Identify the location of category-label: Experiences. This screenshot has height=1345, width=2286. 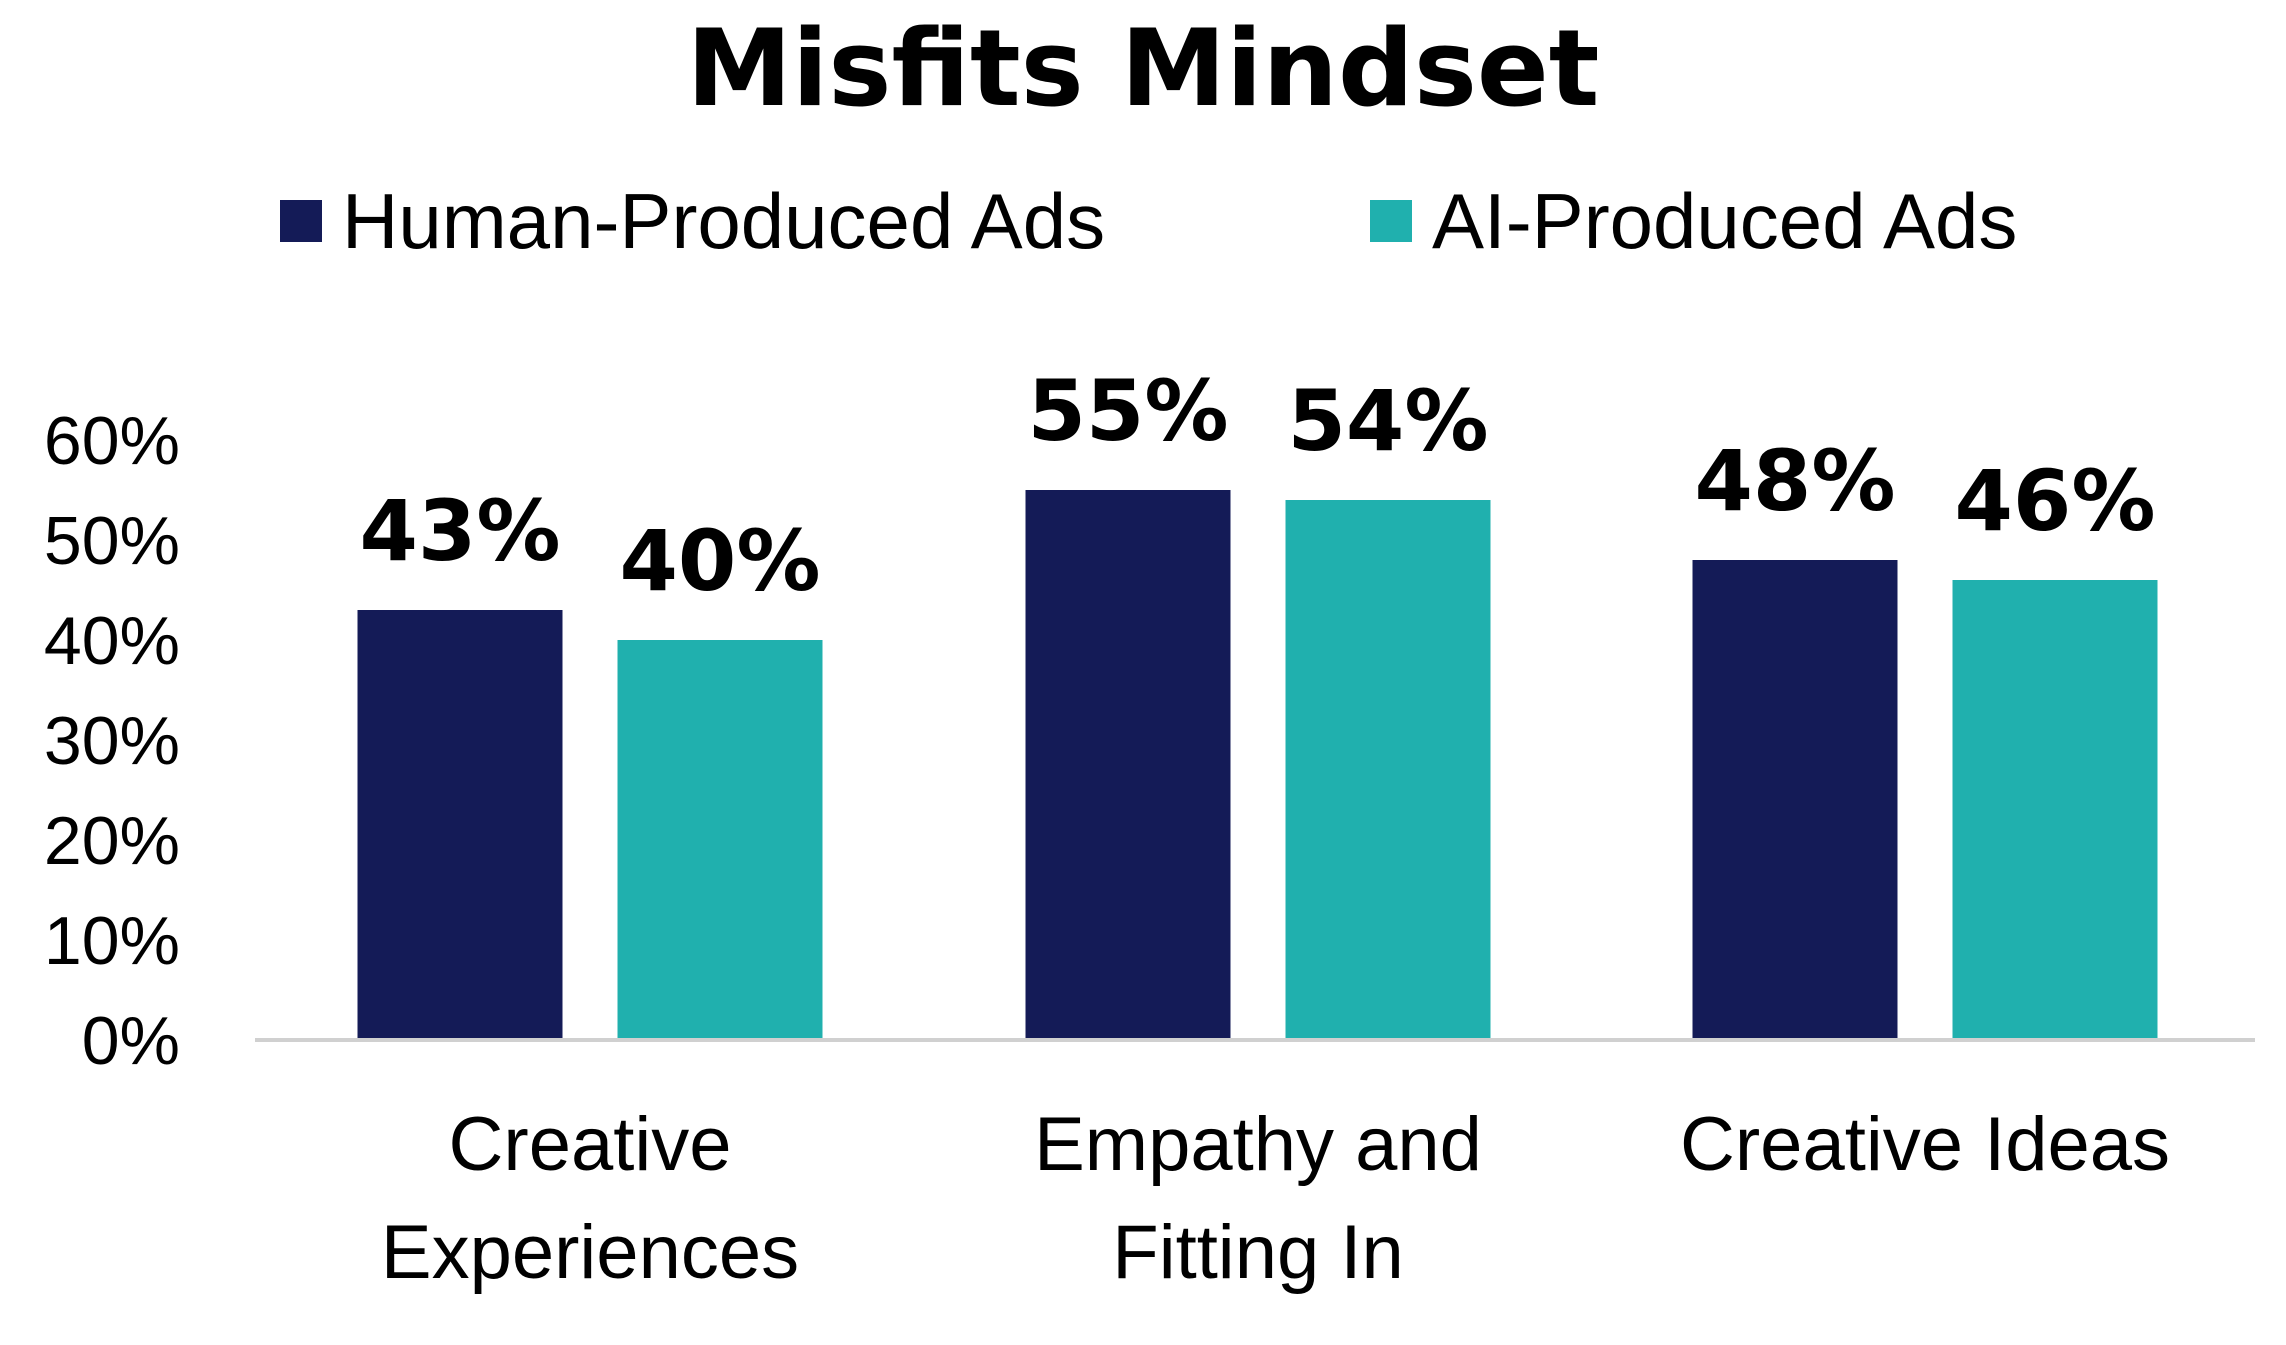
(590, 1252).